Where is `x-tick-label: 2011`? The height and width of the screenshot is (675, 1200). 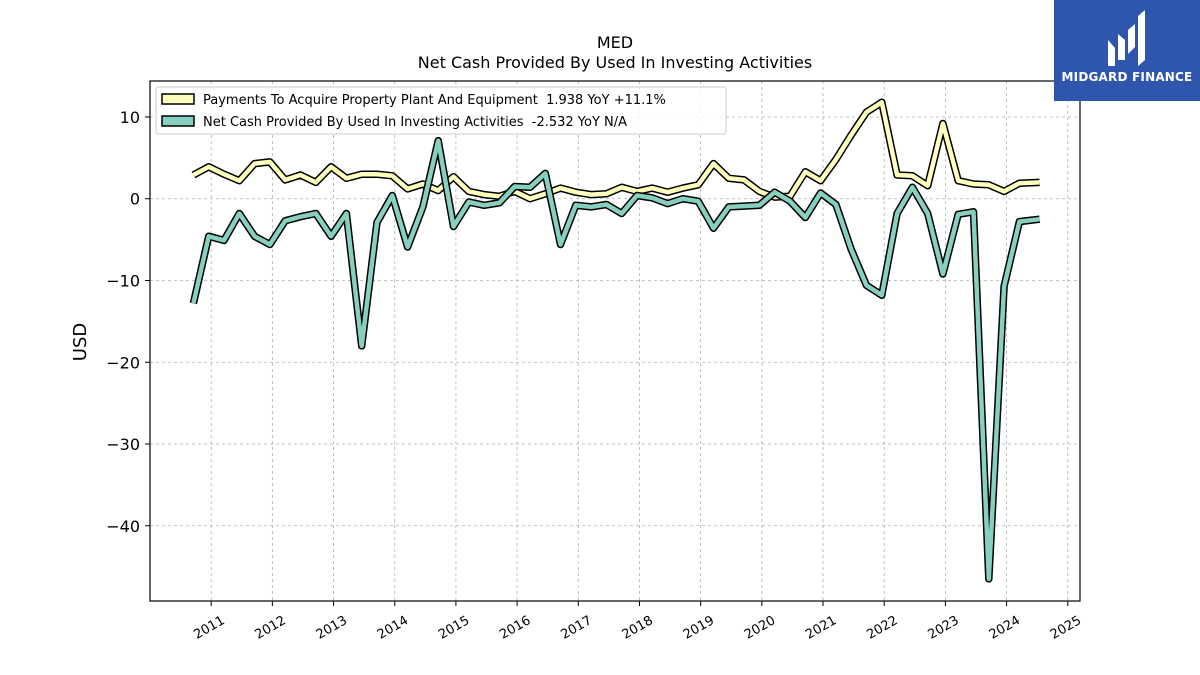
x-tick-label: 2011 is located at coordinates (209, 628).